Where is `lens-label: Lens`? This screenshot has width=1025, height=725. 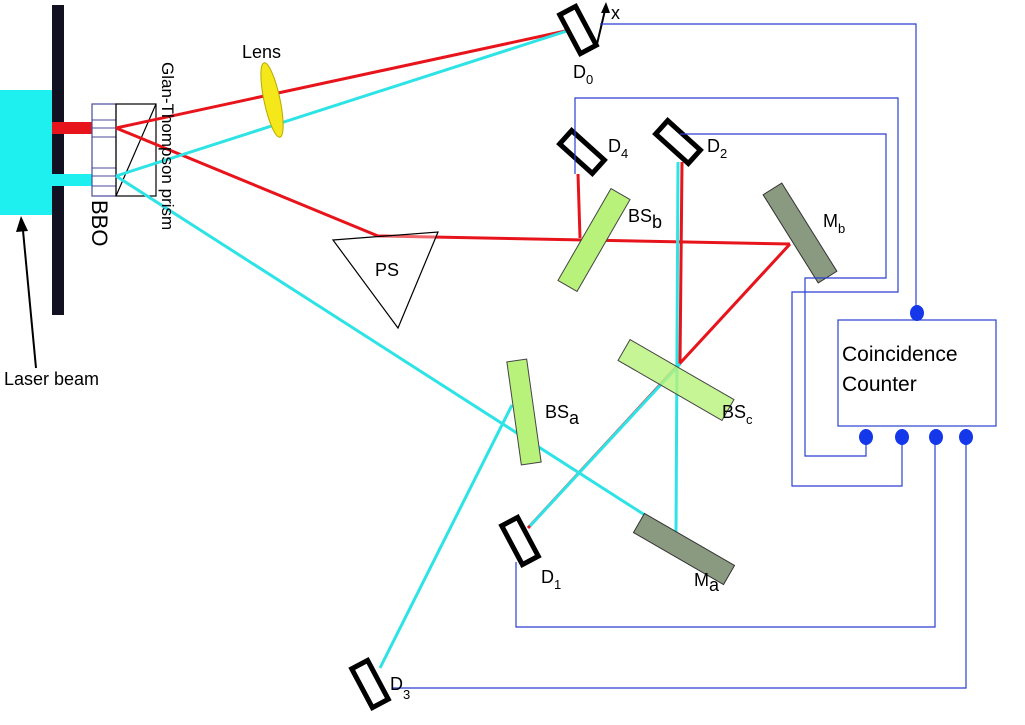
lens-label: Lens is located at coordinates (261, 52).